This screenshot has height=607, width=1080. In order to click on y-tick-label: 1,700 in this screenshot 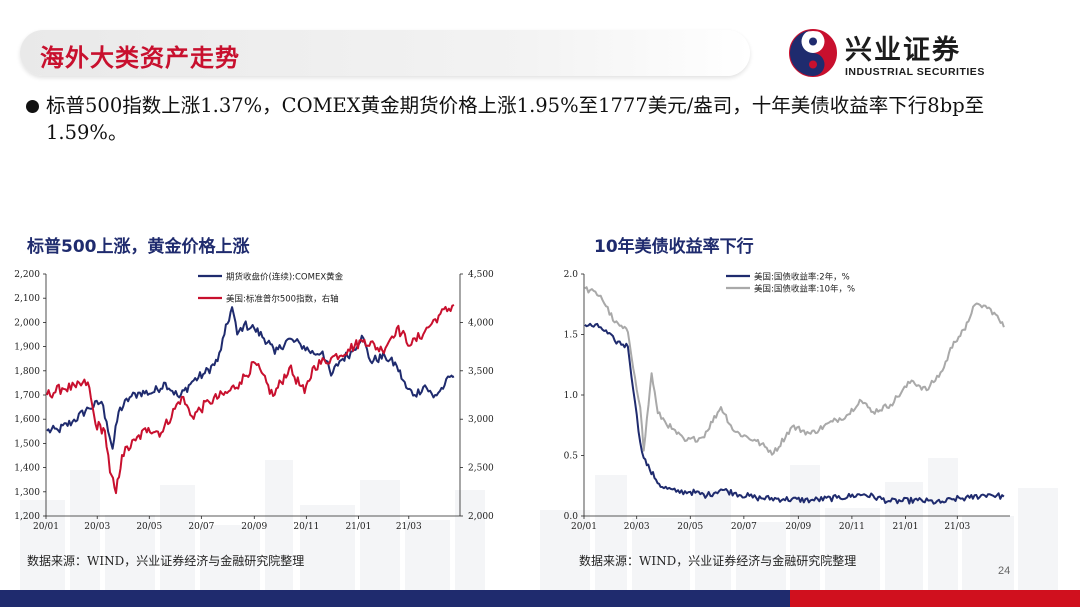, I will do `click(27, 396)`.